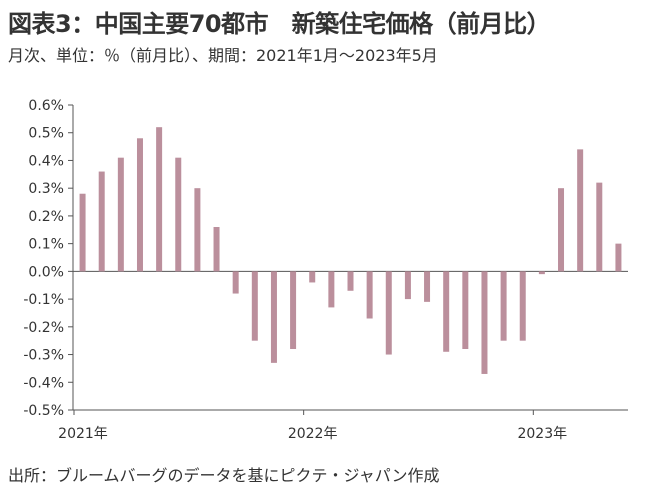 The height and width of the screenshot is (493, 649). I want to click on y-tick-label: 0.3%, so click(46, 189).